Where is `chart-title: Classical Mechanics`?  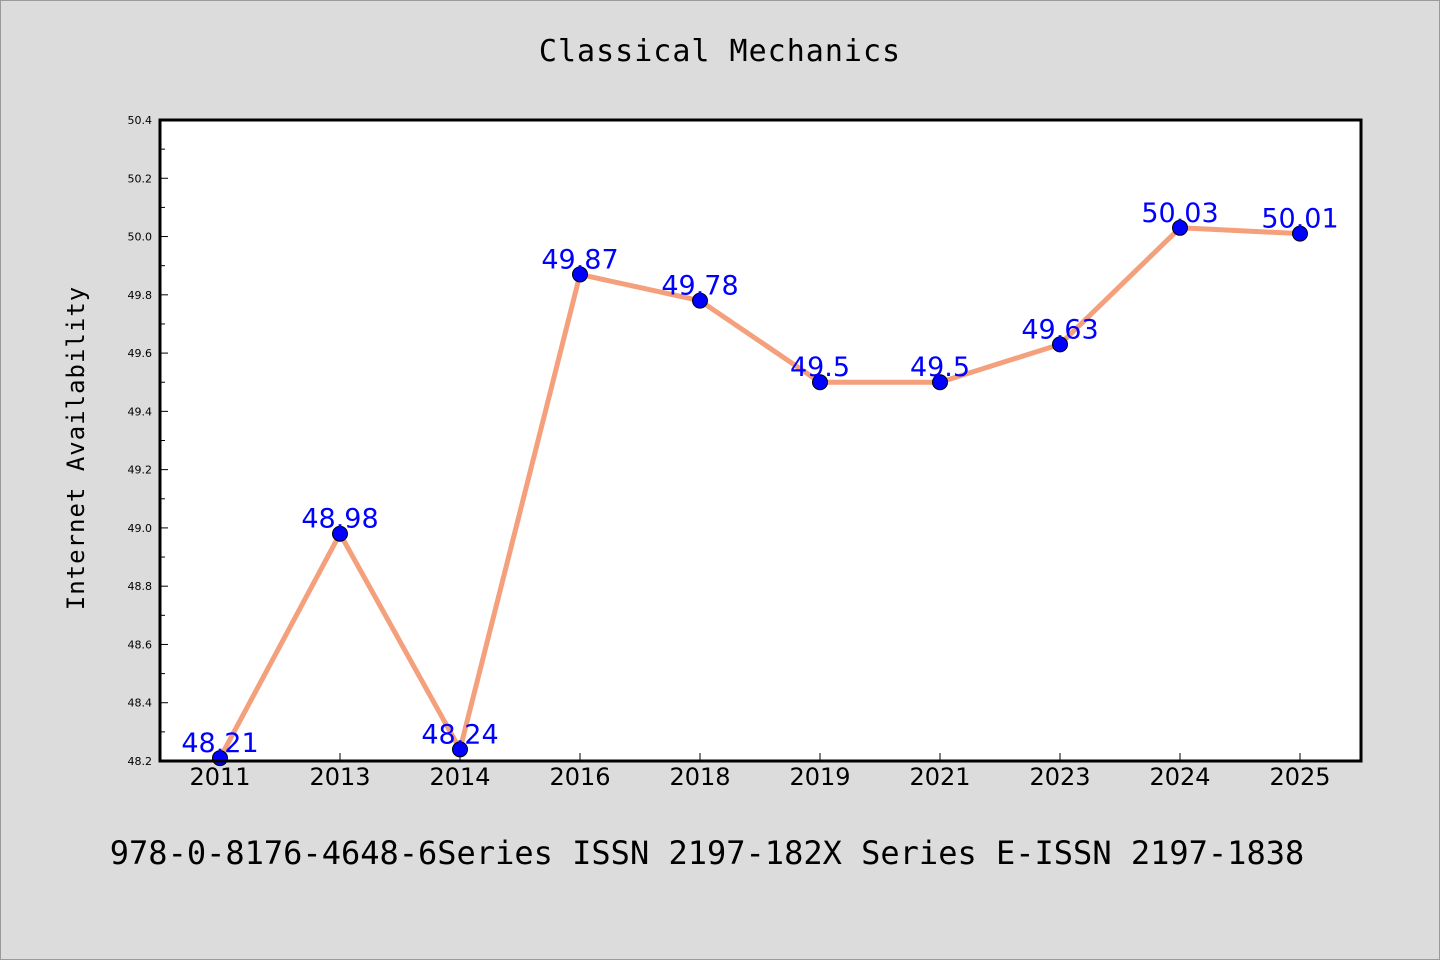
chart-title: Classical Mechanics is located at coordinates (720, 51).